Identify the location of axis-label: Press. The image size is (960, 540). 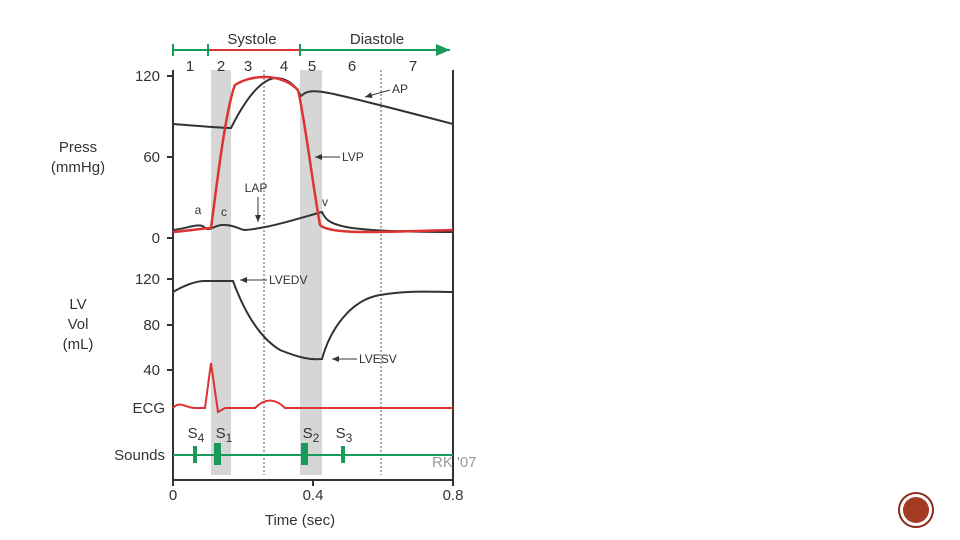
(78, 147).